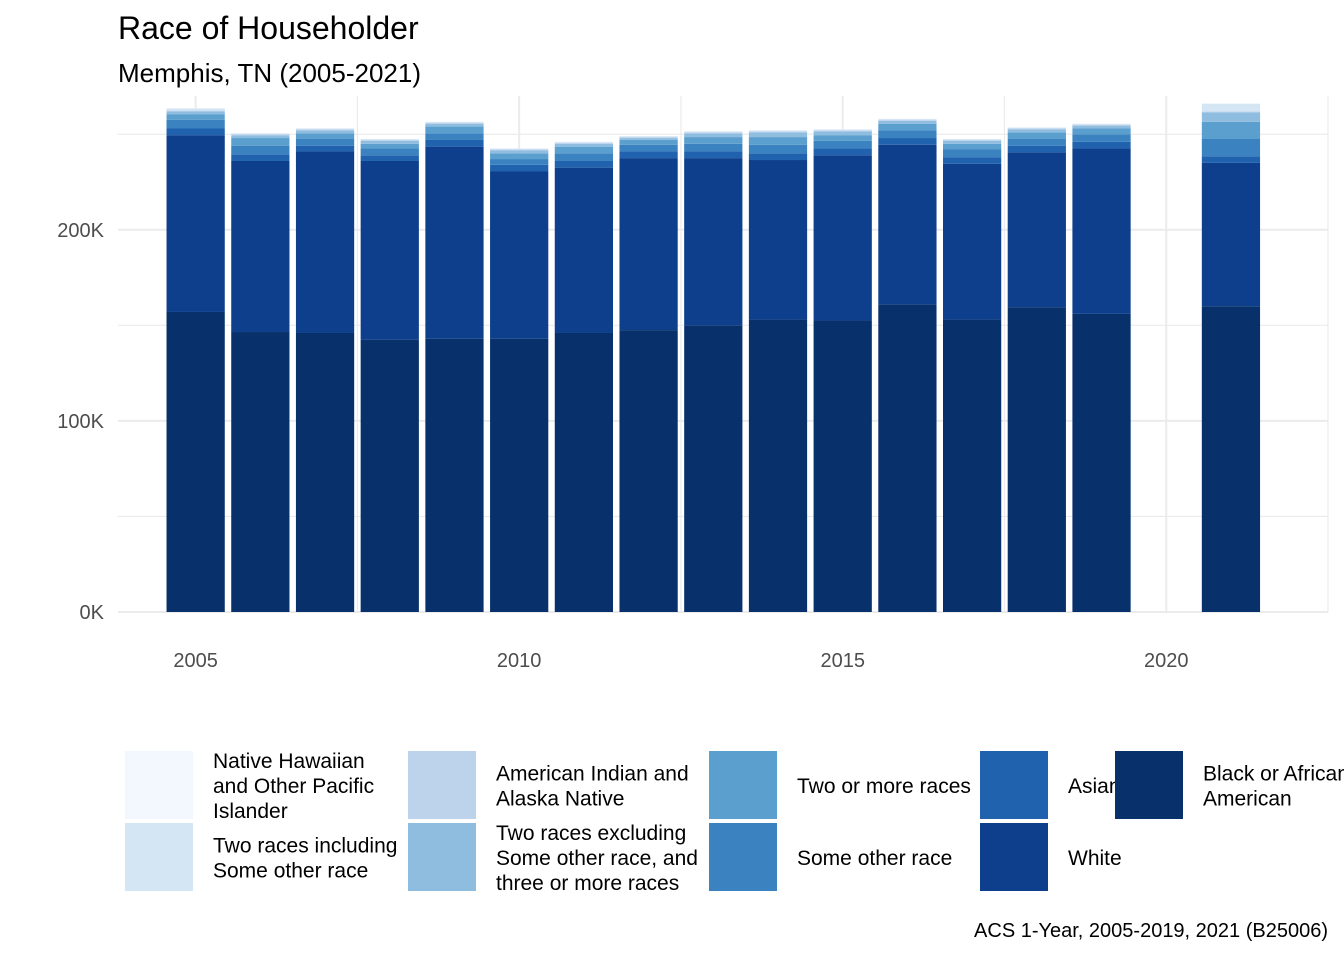  What do you see at coordinates (1050, 785) in the screenshot?
I see `legend-item: Asian` at bounding box center [1050, 785].